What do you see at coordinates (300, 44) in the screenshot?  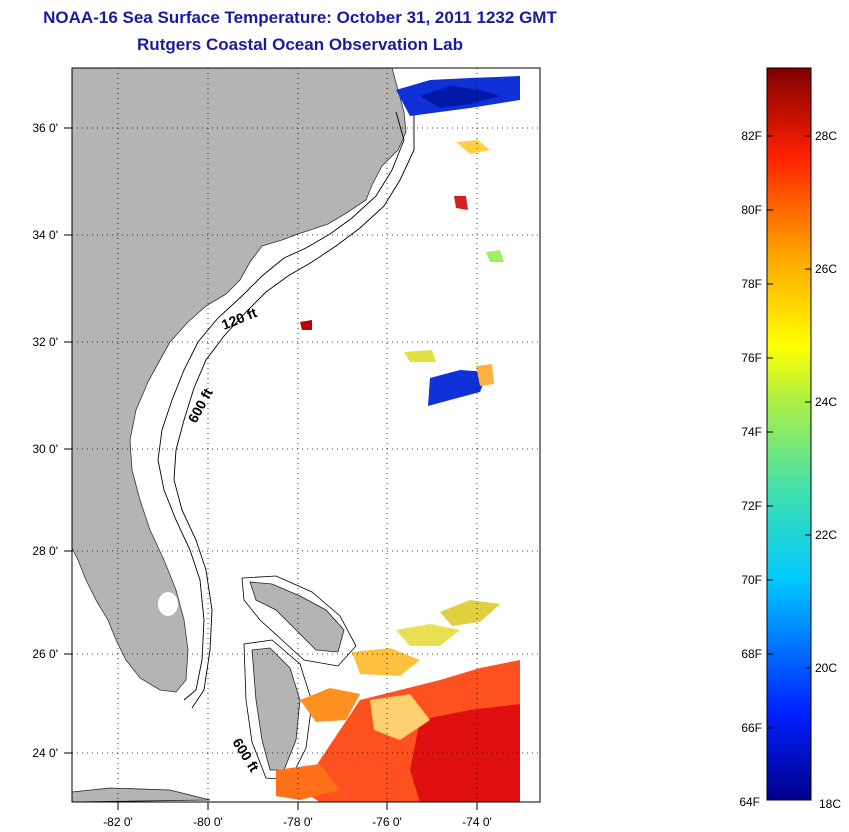 I see `map-subtitle: Rutgers Coastal Ocean Observation Lab` at bounding box center [300, 44].